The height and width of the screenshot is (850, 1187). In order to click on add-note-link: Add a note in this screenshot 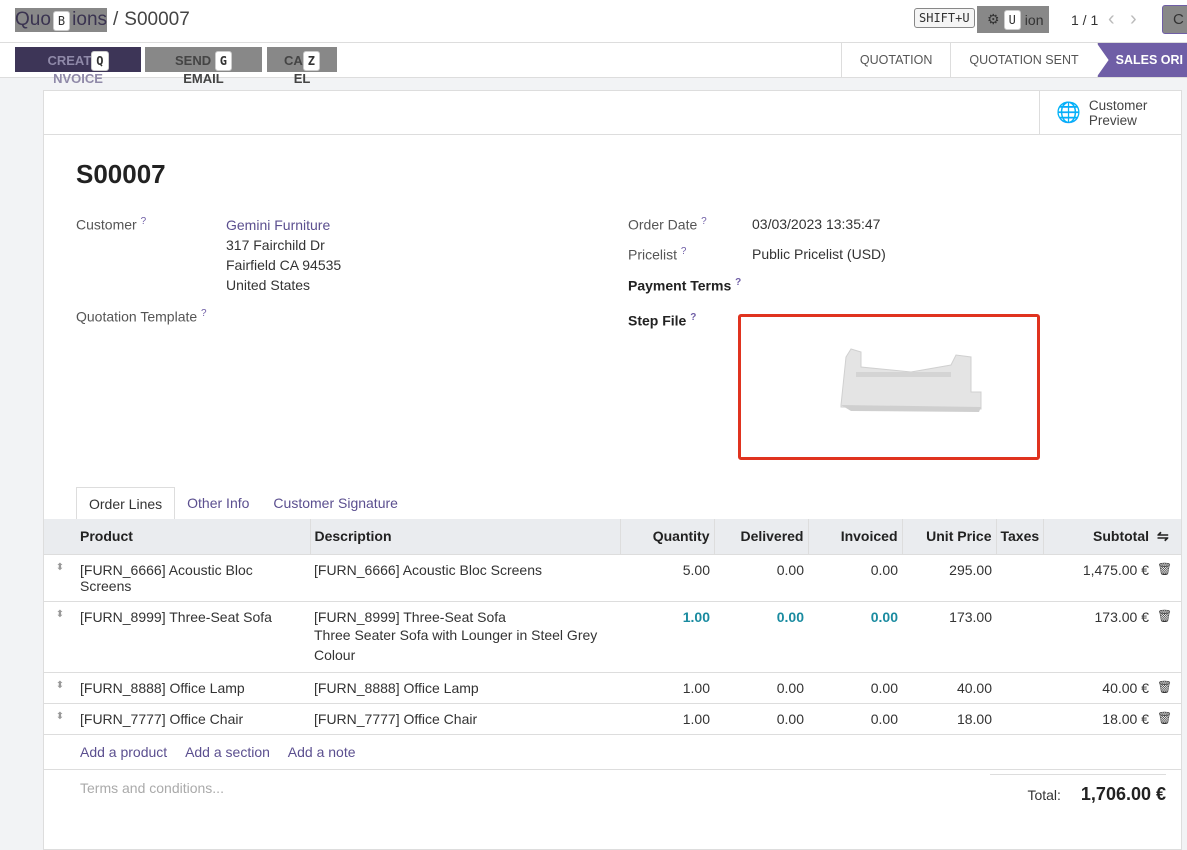, I will do `click(321, 751)`.